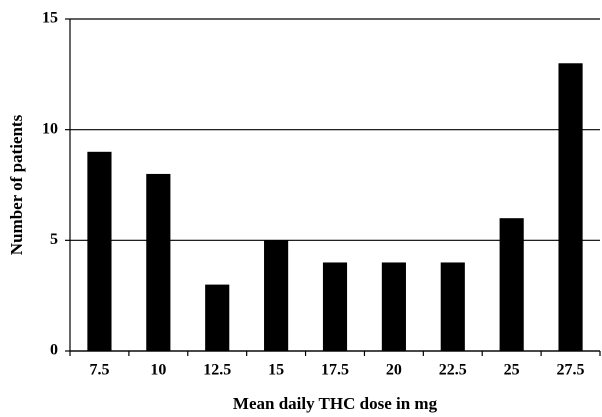 This screenshot has width=602, height=417. Describe the element at coordinates (54, 350) in the screenshot. I see `y-tick-label: 0` at that location.